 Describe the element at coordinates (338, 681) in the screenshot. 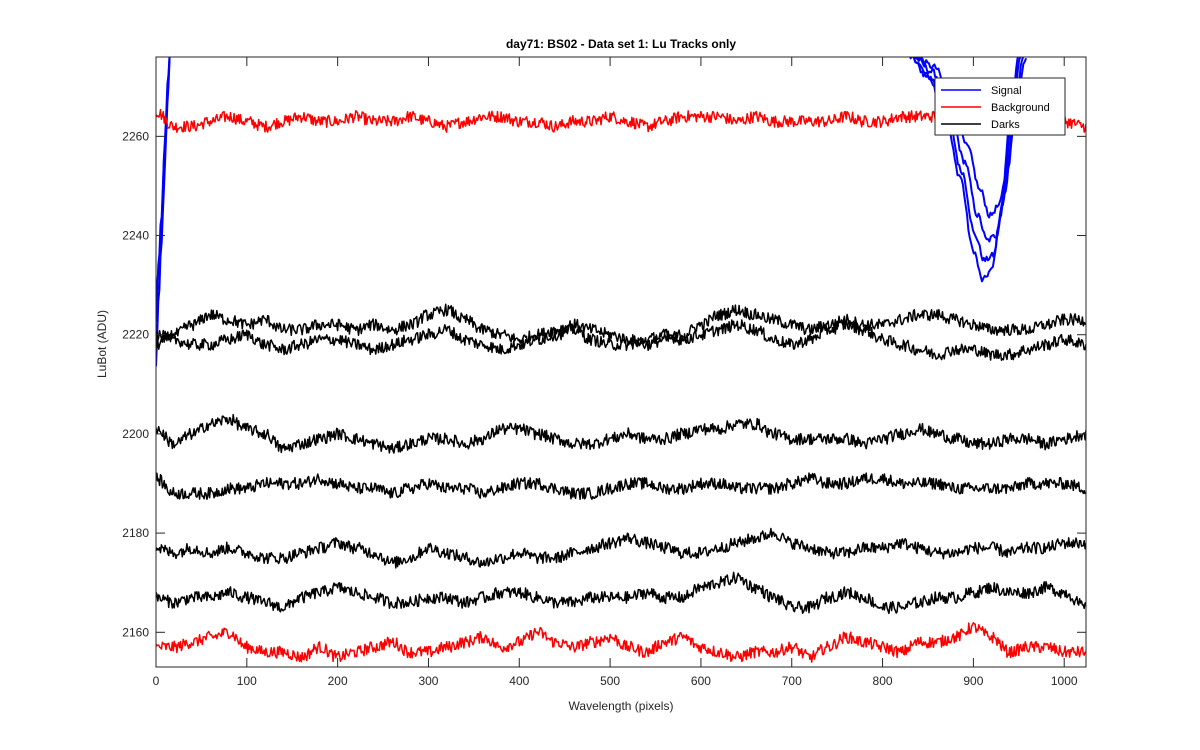

I see `x-tick-label: 200` at that location.